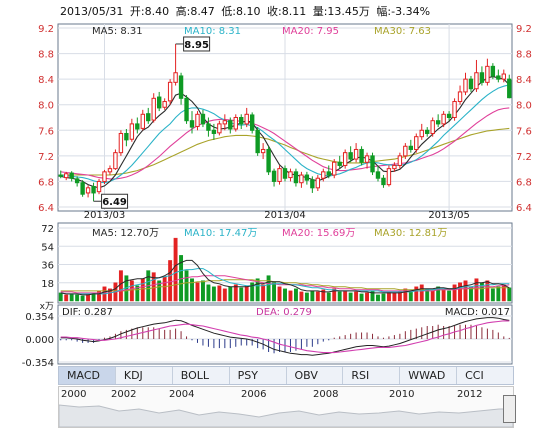 The height and width of the screenshot is (431, 533). What do you see at coordinates (285, 284) in the screenshot?
I see `volume-ma20-line` at bounding box center [285, 284].